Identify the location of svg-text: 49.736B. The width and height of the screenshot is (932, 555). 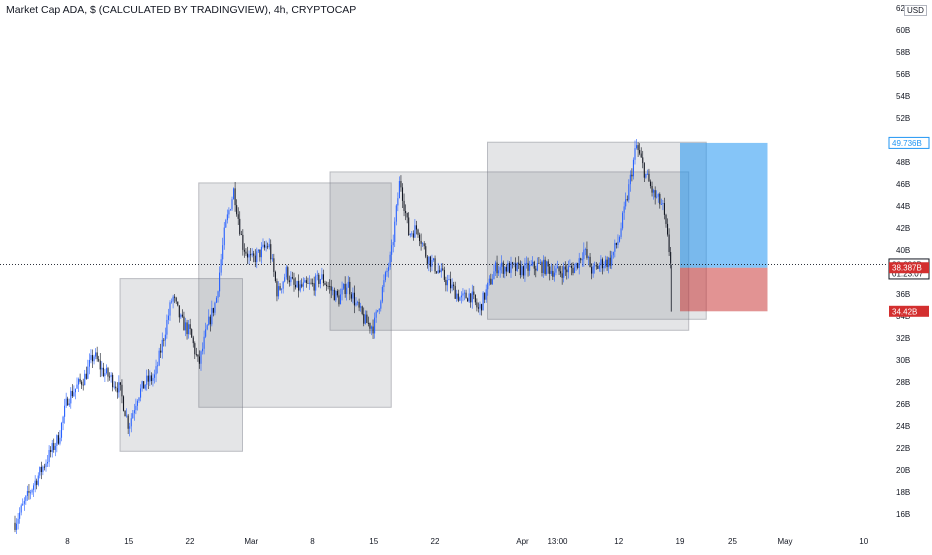
(907, 143).